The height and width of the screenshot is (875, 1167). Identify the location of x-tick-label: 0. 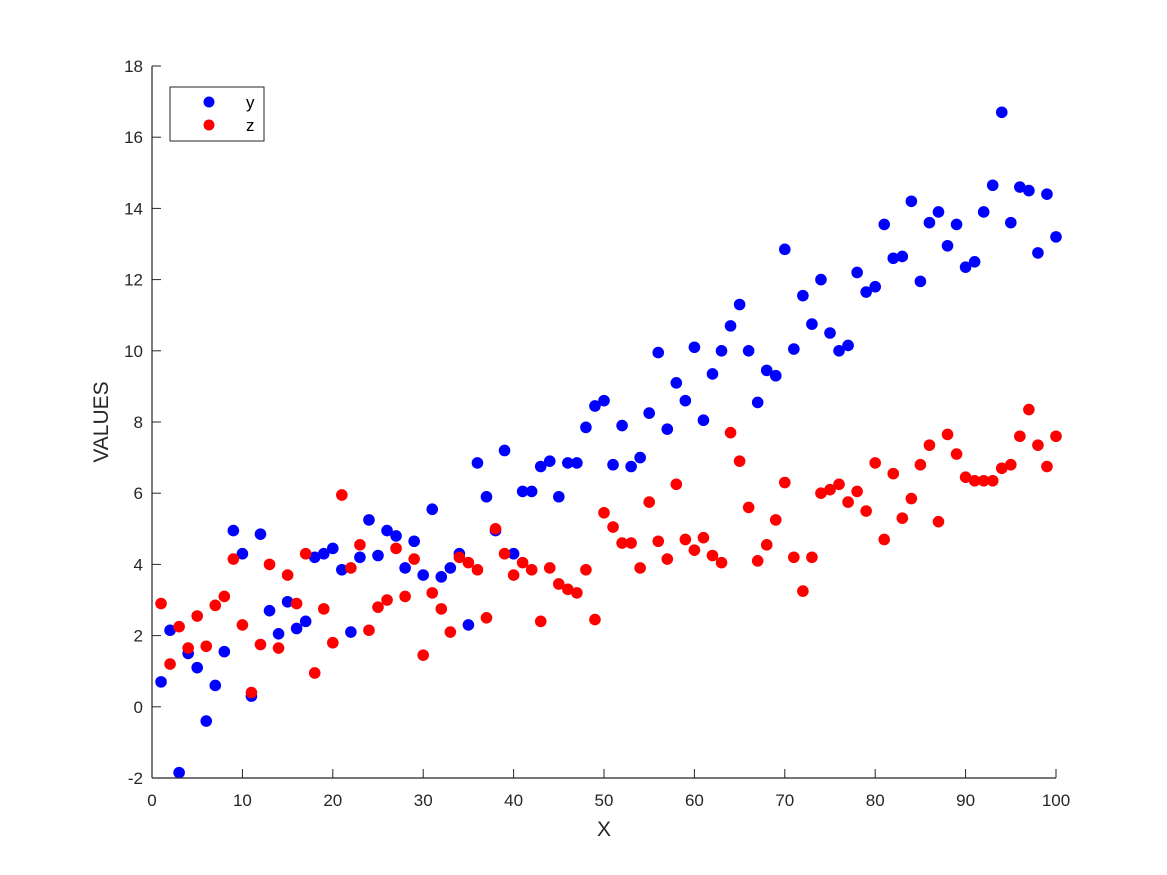
(151, 800).